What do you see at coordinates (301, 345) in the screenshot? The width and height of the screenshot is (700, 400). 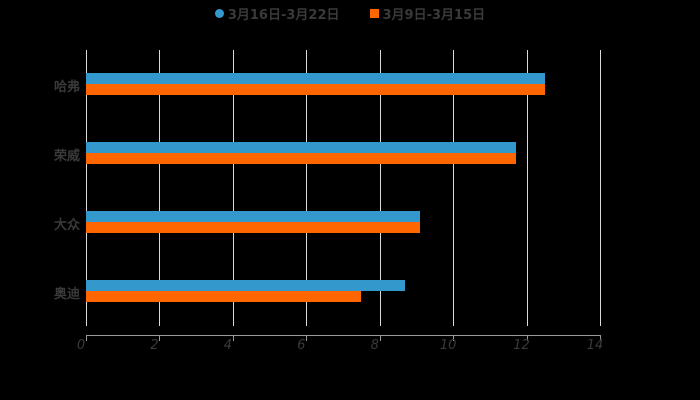 I see `x-tick-label: 6` at bounding box center [301, 345].